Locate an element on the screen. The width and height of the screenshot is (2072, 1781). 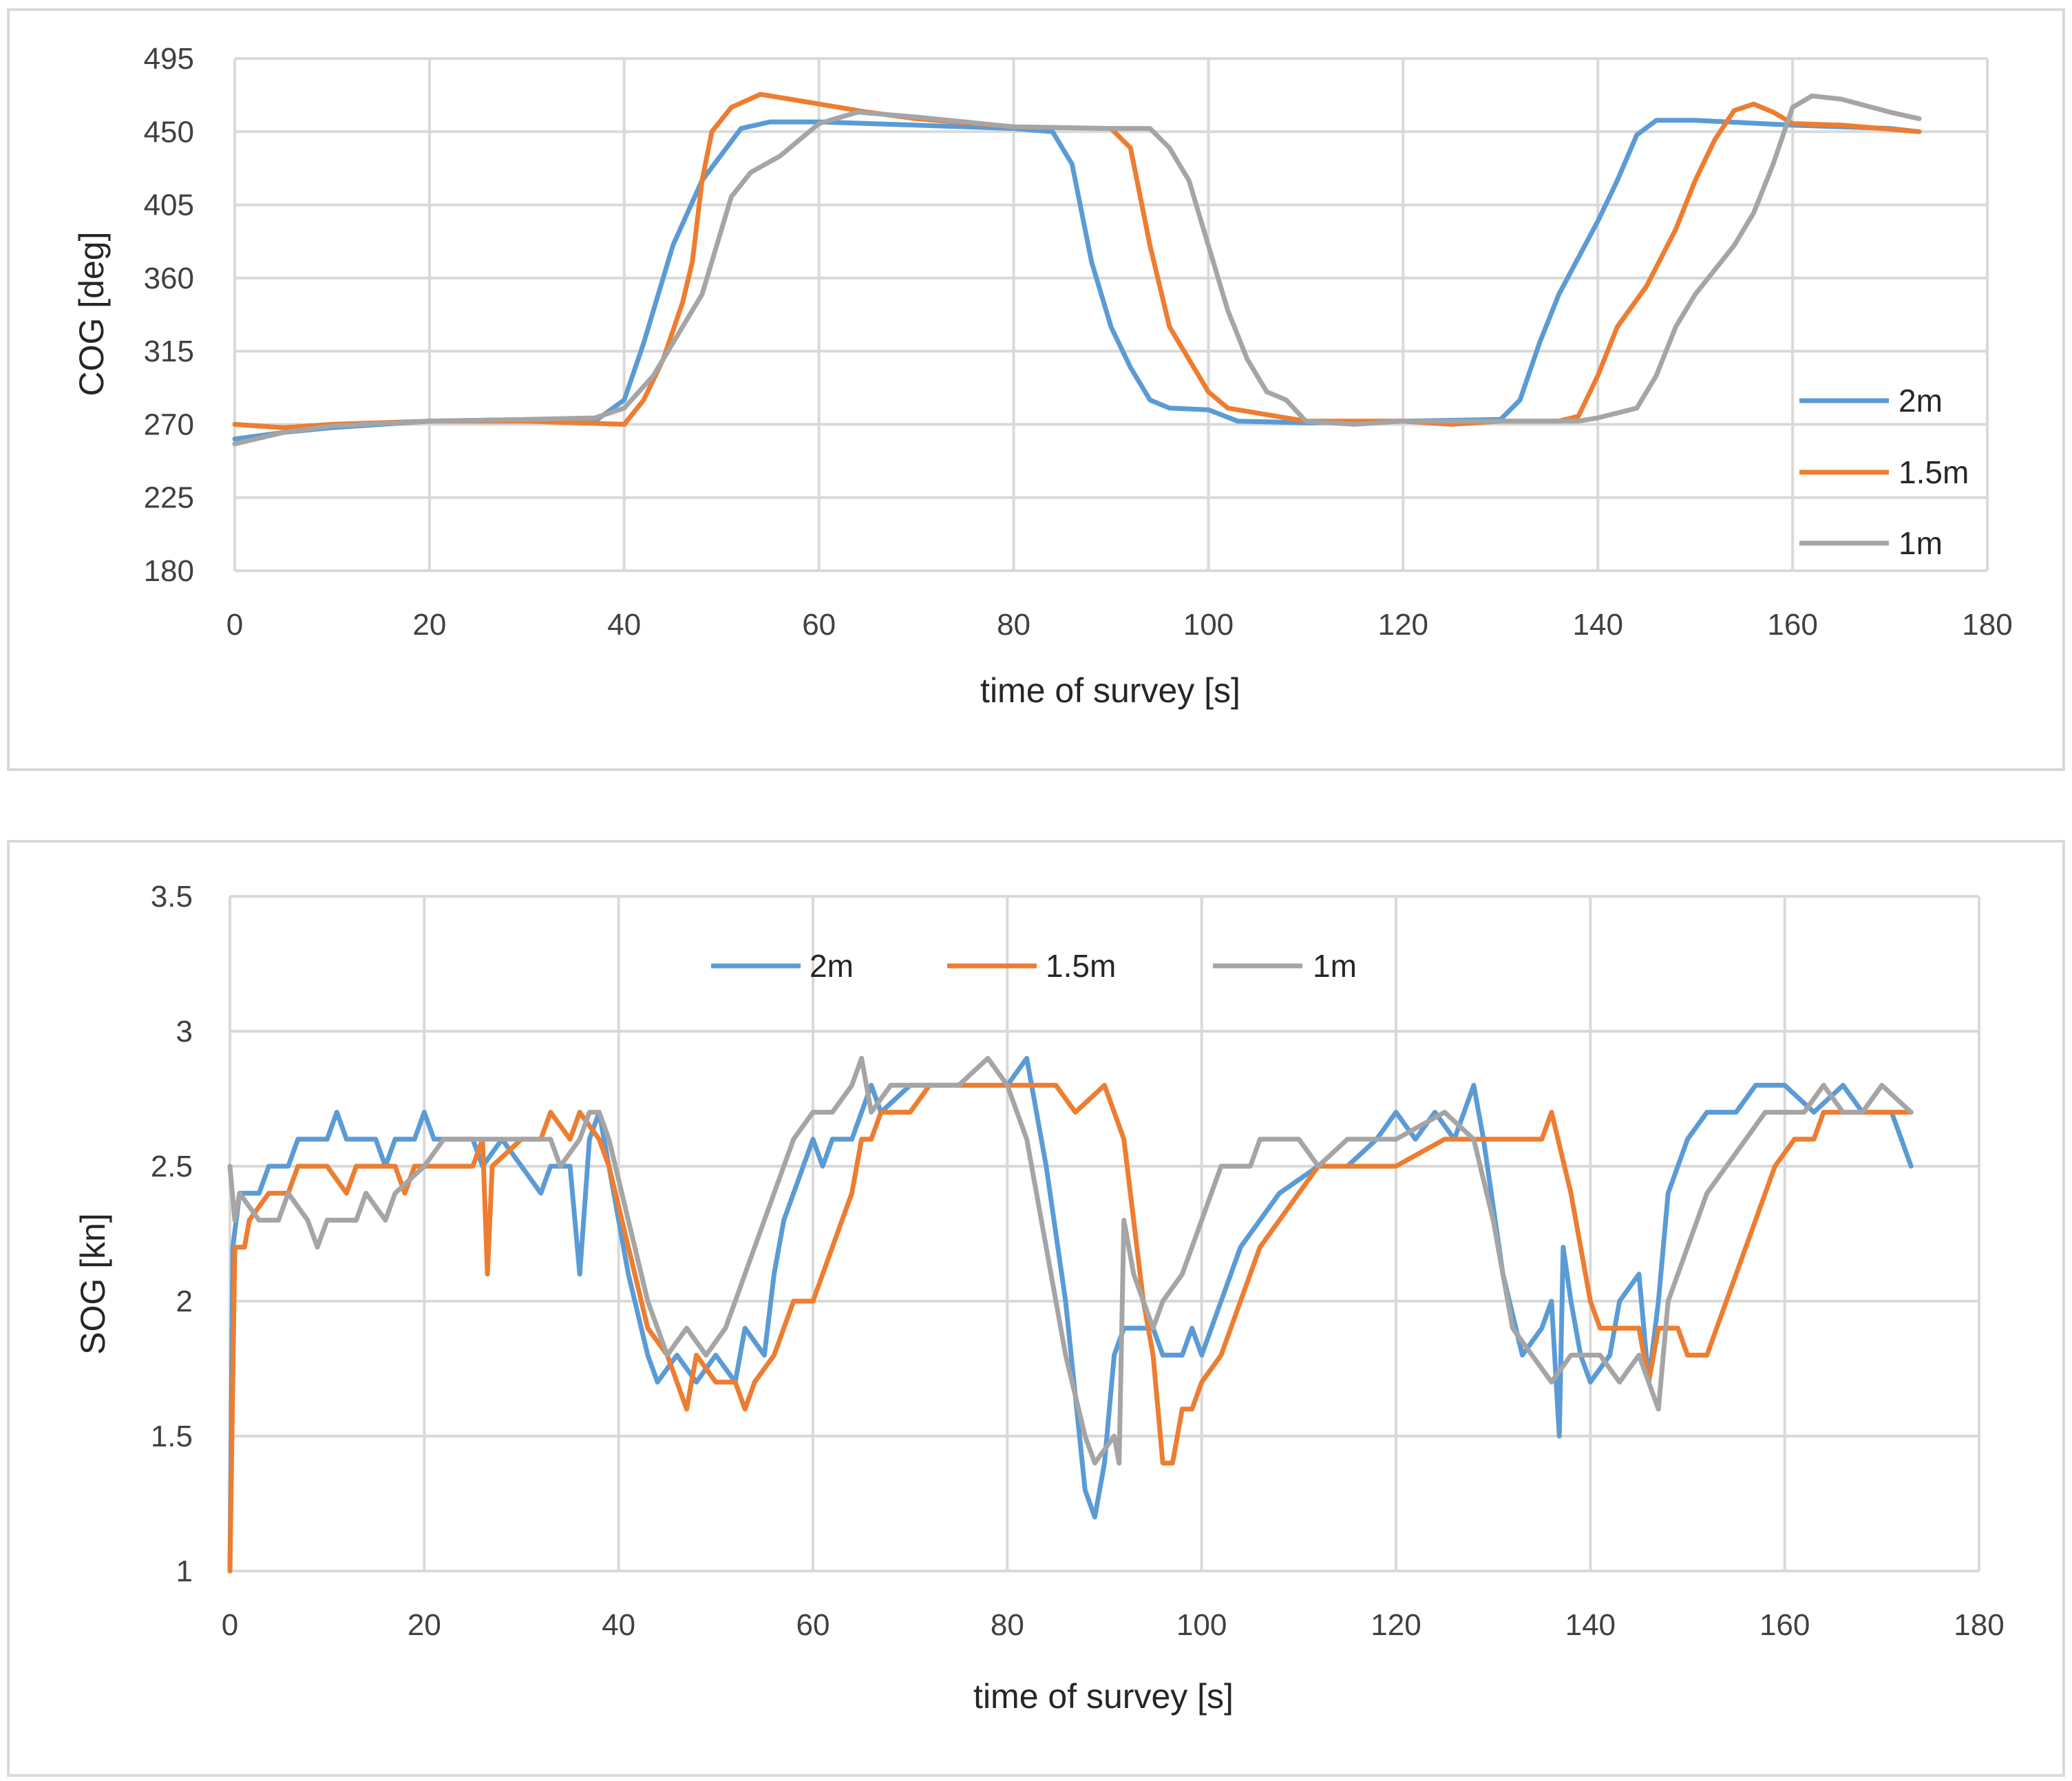
sog-x-tick-label: 60 is located at coordinates (813, 1625).